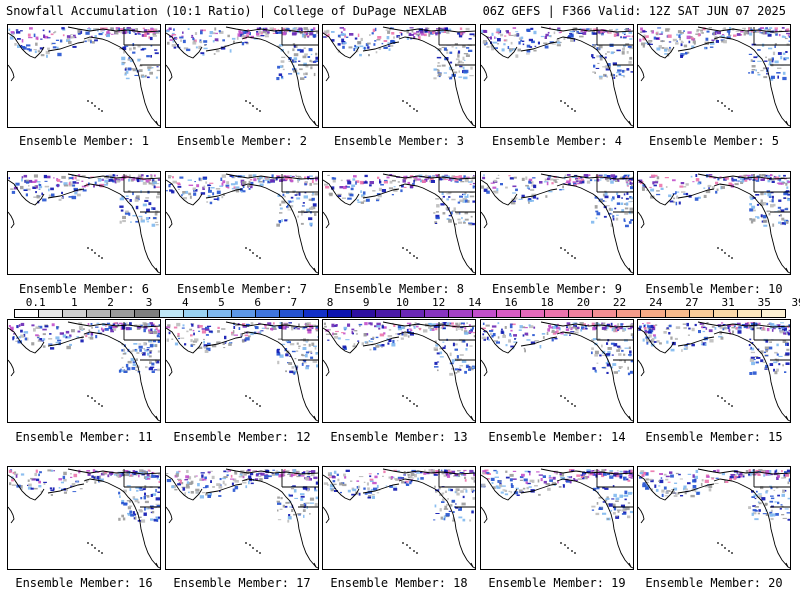  I want to click on colorbar-tick-label: 1, so click(74, 302).